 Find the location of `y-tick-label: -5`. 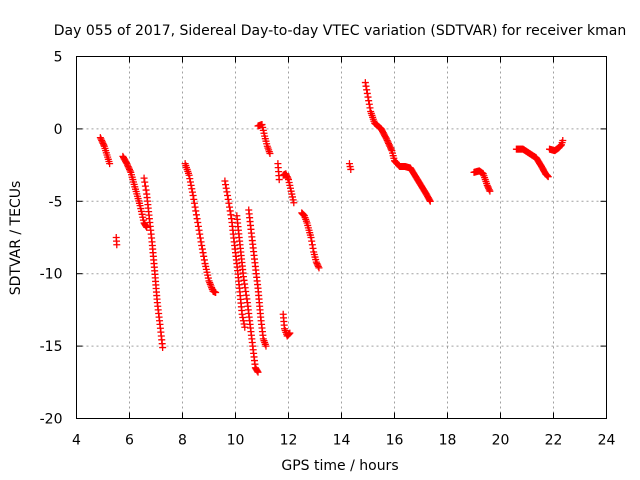

y-tick-label: -5 is located at coordinates (56, 202).